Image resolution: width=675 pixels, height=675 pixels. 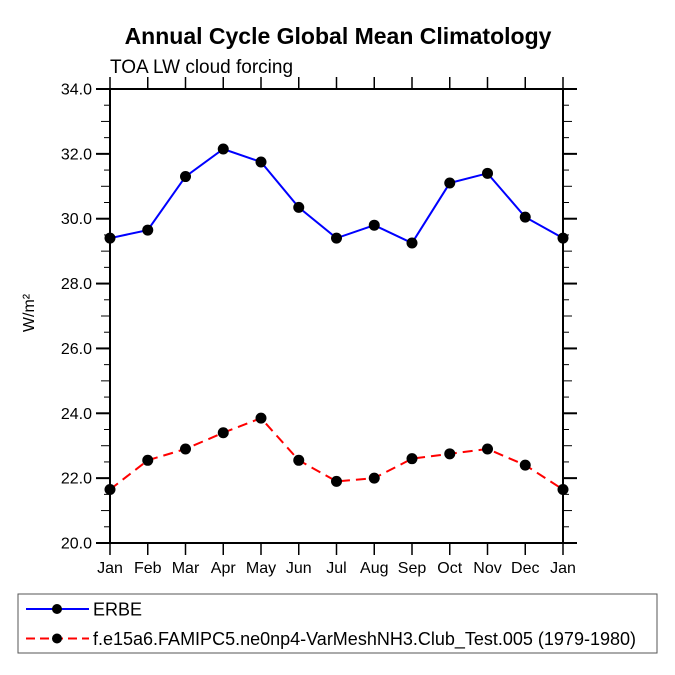 What do you see at coordinates (412, 568) in the screenshot?
I see `x-tick-label: Sep` at bounding box center [412, 568].